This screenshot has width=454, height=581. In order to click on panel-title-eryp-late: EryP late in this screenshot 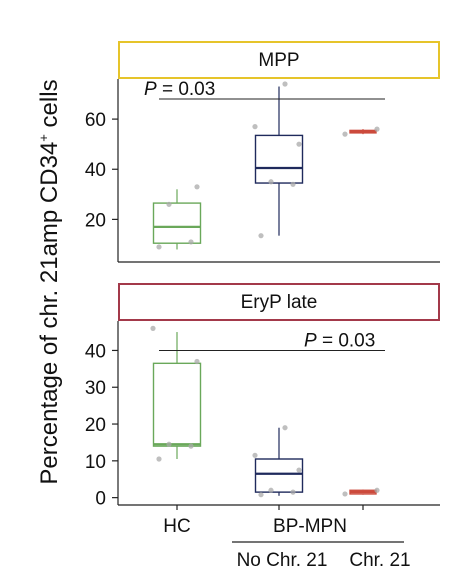, I will do `click(279, 302)`.